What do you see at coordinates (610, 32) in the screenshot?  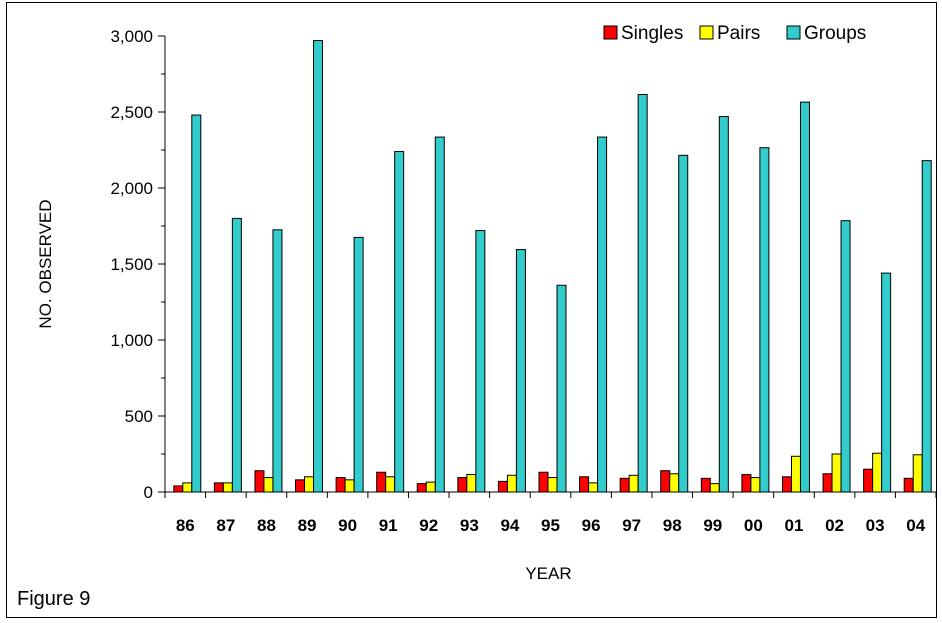 I see `legend-swatch-singles` at bounding box center [610, 32].